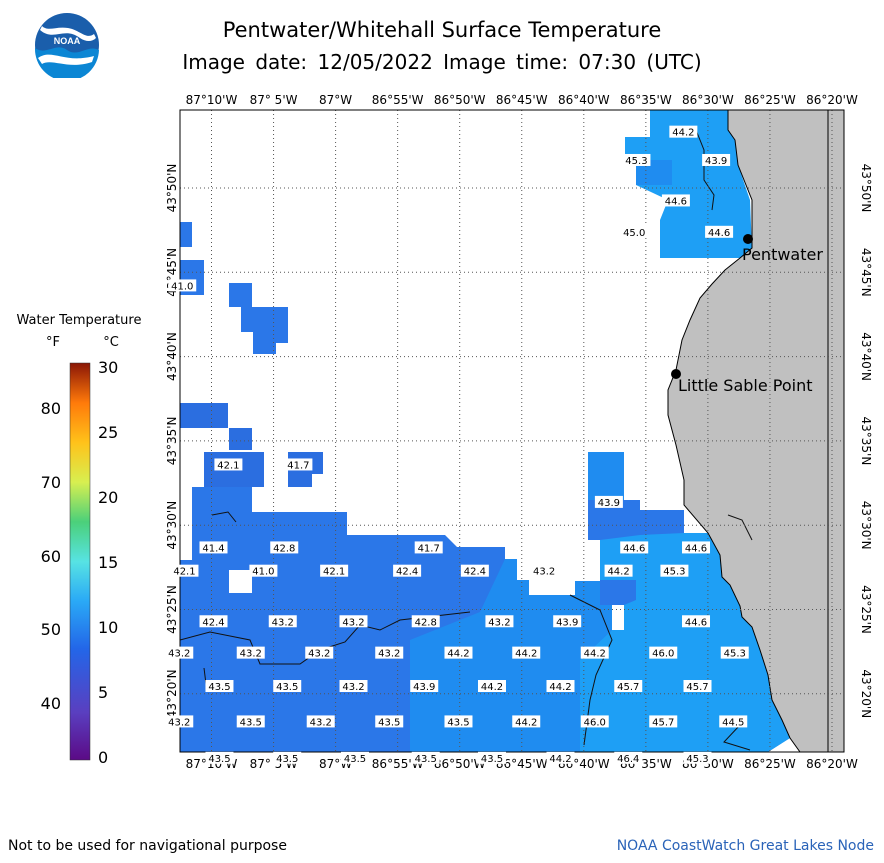 Image resolution: width=884 pixels, height=863 pixels. I want to click on place-label-little-sable-point: Little Sable Point, so click(745, 385).